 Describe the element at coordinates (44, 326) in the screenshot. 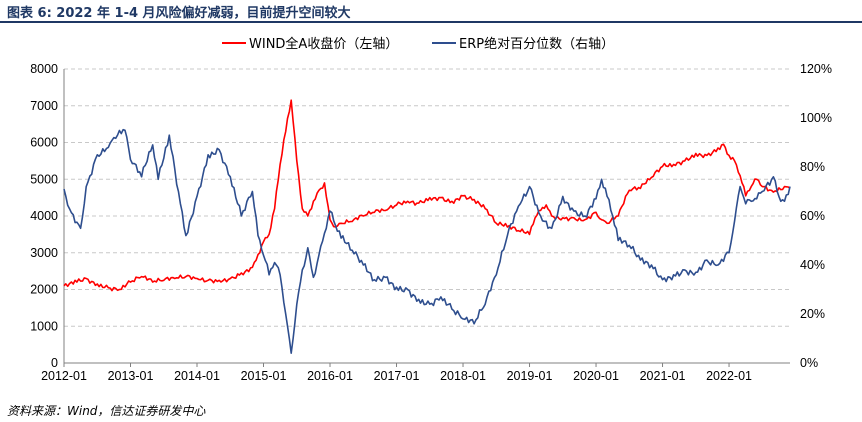

I see `y-left-tick-label: 1000` at that location.